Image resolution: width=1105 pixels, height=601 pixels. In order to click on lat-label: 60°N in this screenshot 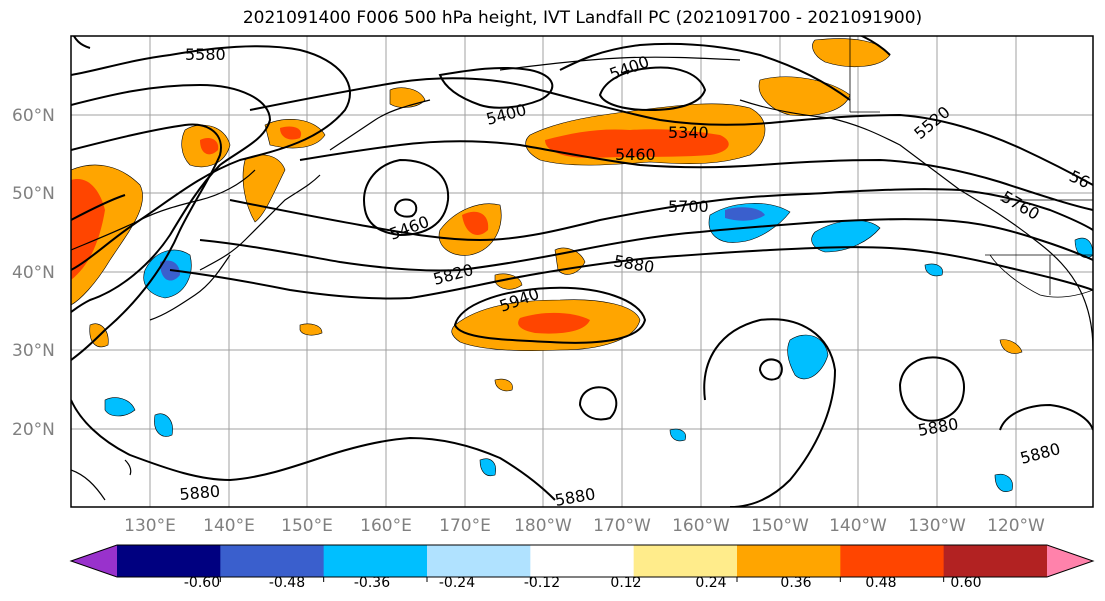, I will do `click(33, 116)`.